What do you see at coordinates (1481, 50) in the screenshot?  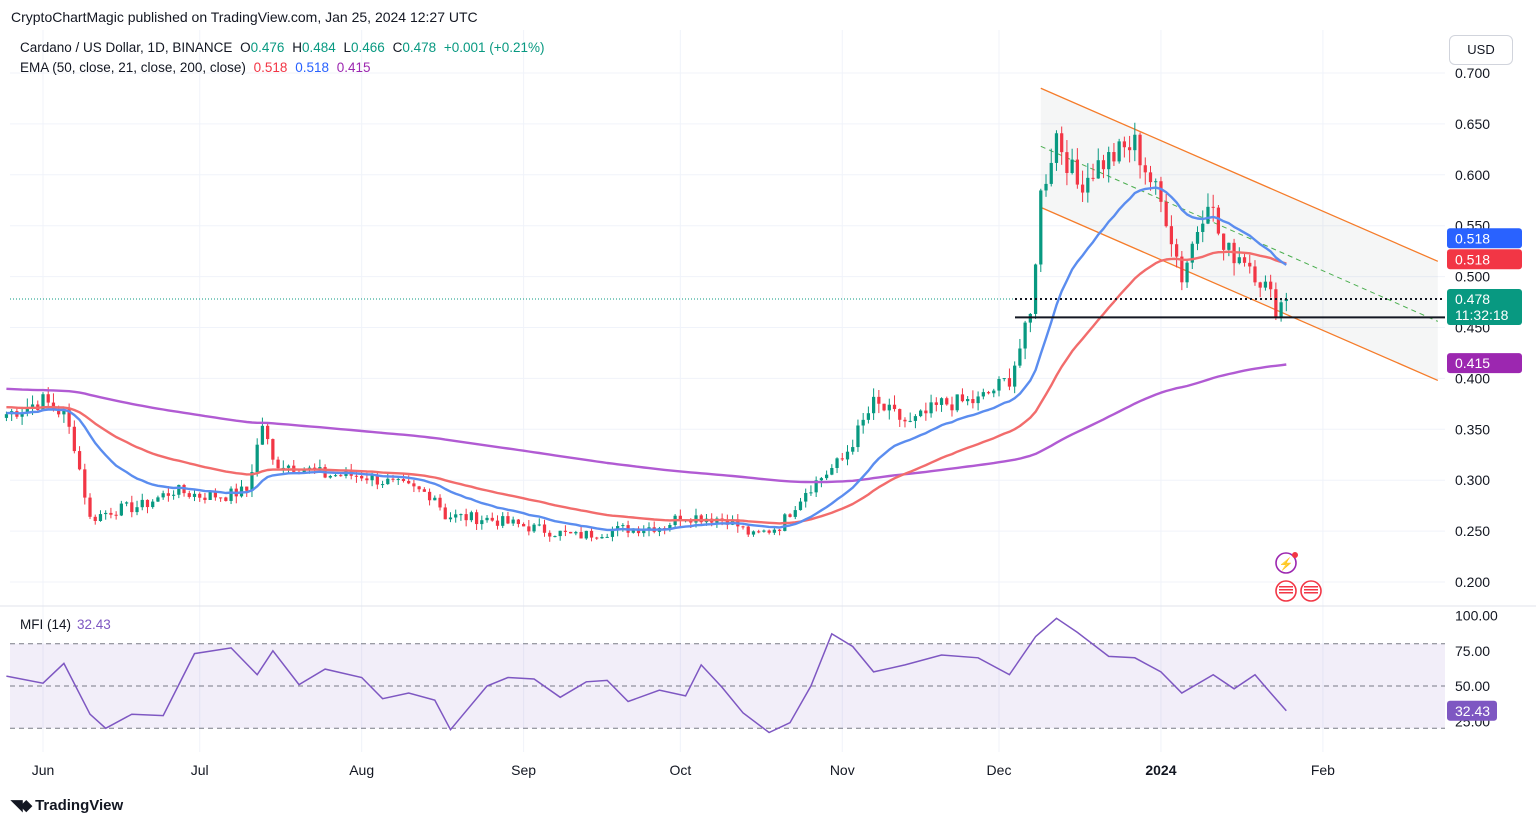 I see `currency-button: USD` at bounding box center [1481, 50].